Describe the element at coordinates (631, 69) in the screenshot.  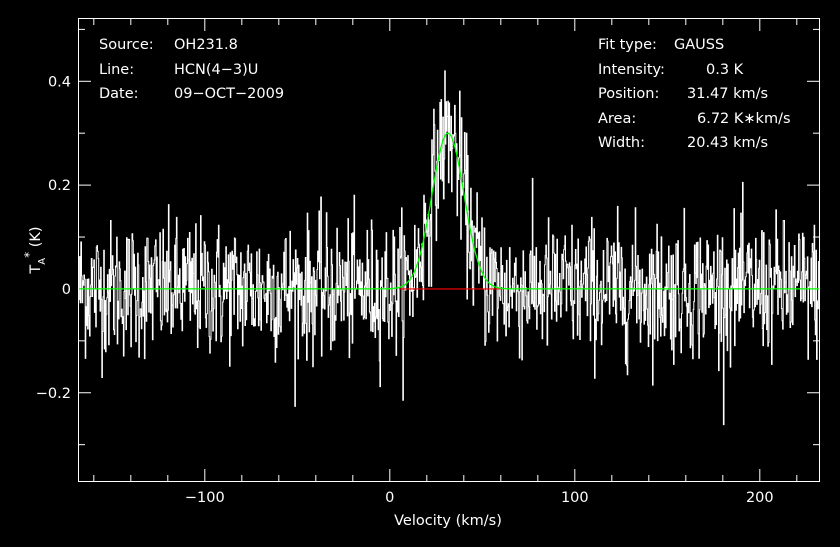
I see `fit-intensity-key: Intensity:` at that location.